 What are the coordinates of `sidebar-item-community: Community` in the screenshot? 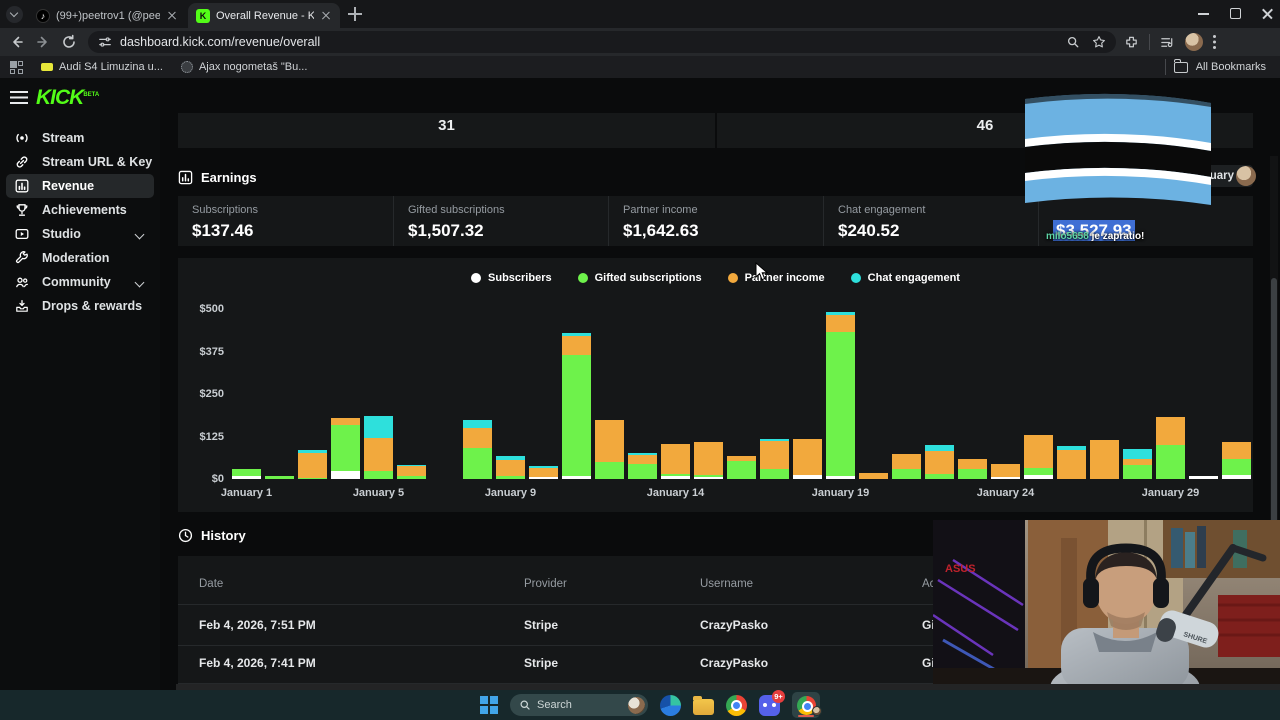 It's located at (80, 282).